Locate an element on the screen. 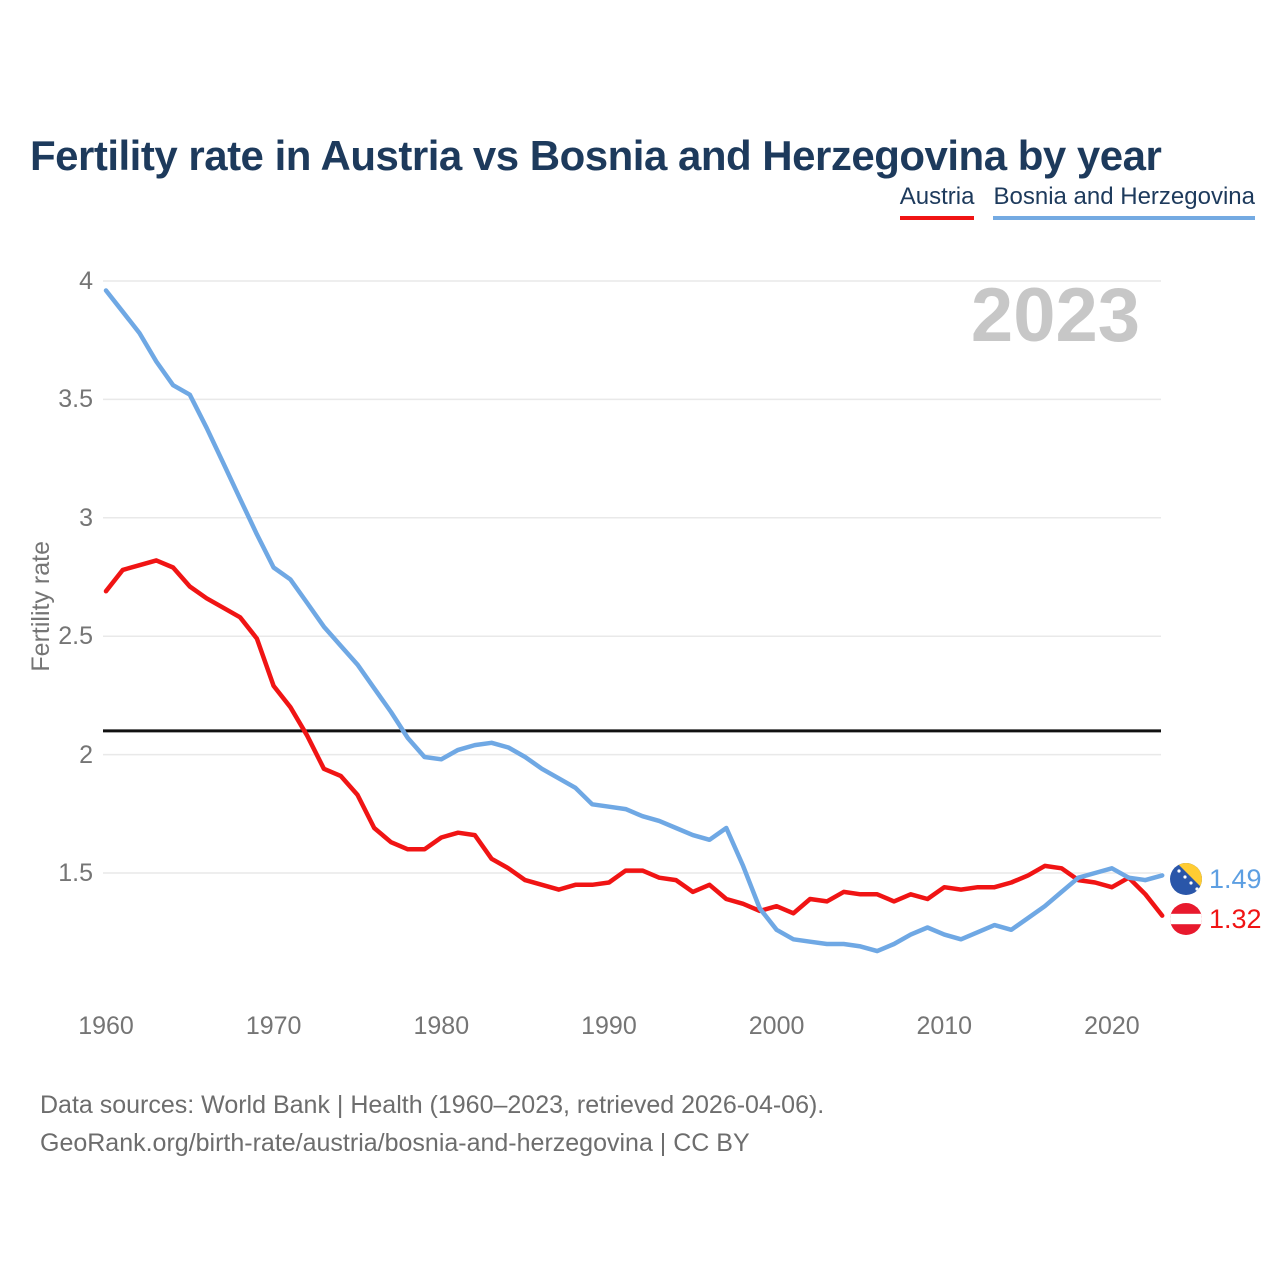  year-watermark: 2023 is located at coordinates (1055, 315).